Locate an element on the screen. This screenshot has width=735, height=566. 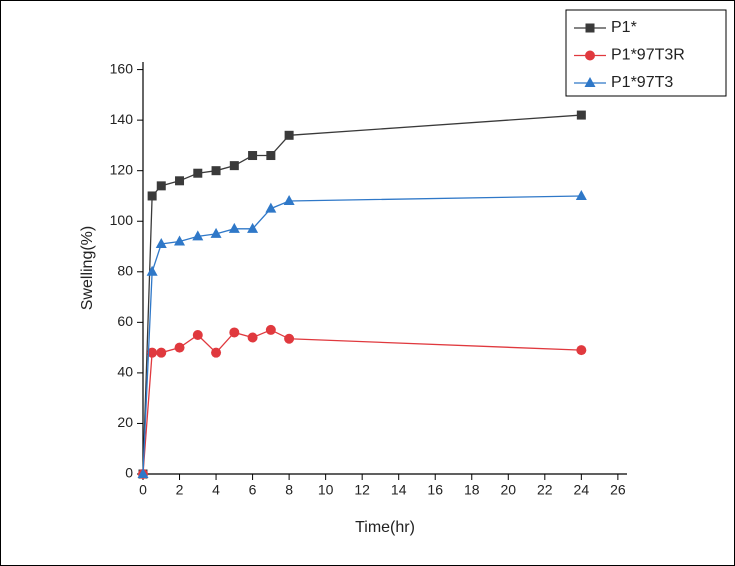
x-tick-label: 12 is located at coordinates (362, 490).